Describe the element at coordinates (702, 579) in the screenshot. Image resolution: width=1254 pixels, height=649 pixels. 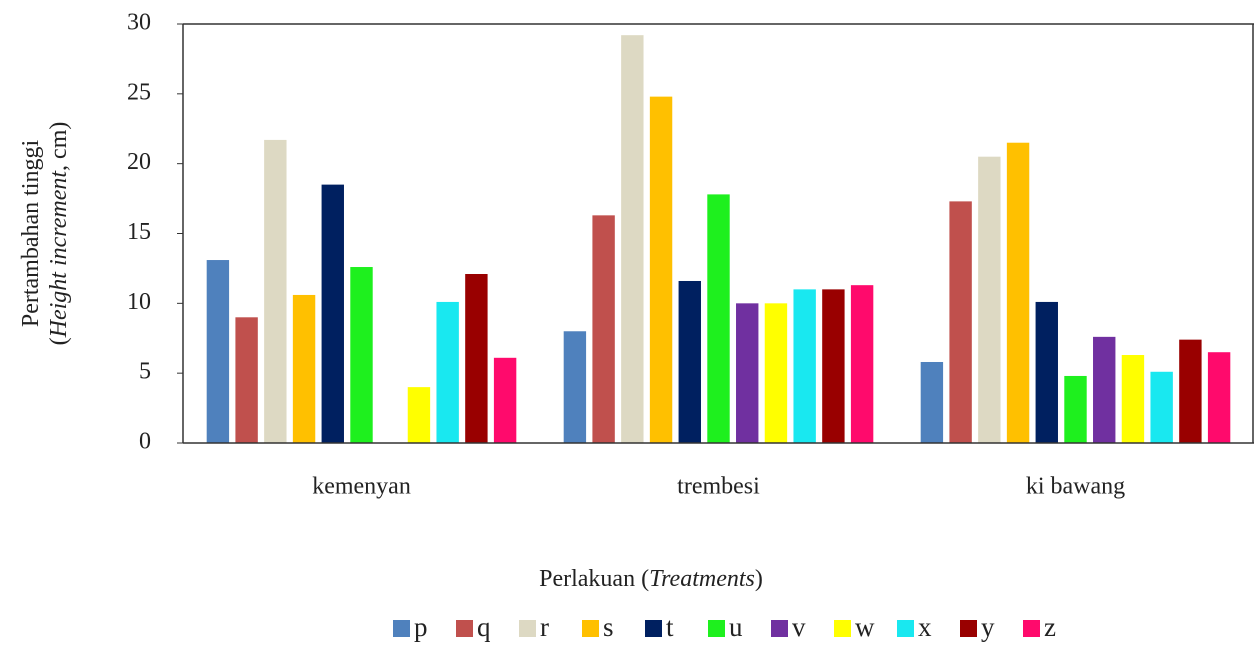
I see `x-axis-label-part: Treatments` at that location.